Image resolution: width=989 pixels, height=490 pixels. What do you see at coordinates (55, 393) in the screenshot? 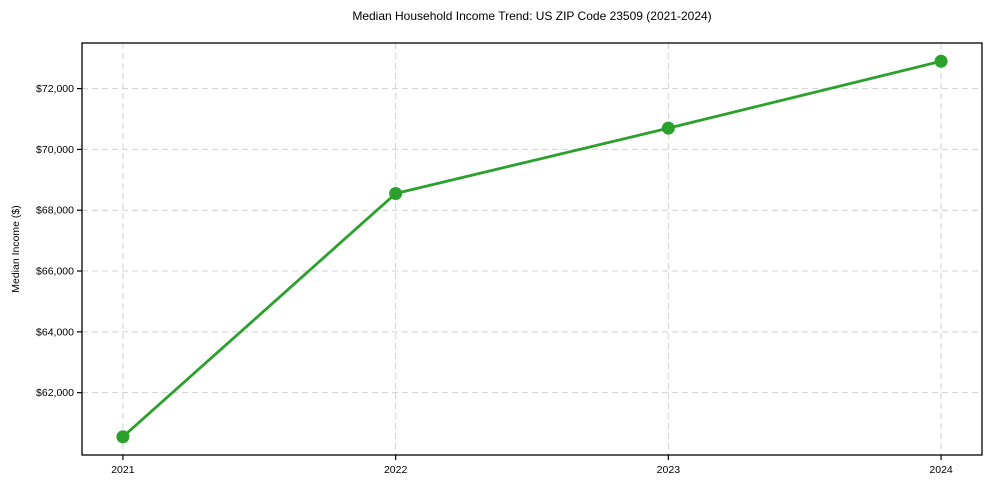
I see `y-tick-label: $62,000` at bounding box center [55, 393].